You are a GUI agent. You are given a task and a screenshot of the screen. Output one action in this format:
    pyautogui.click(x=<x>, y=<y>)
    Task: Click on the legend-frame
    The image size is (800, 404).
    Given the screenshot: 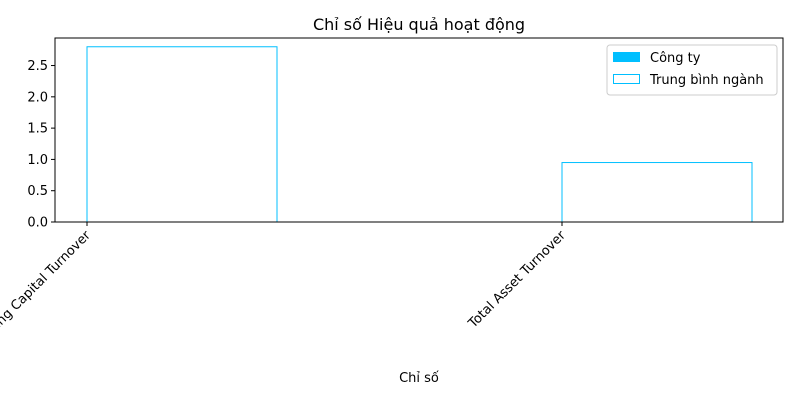 What is the action you would take?
    pyautogui.click(x=692, y=70)
    